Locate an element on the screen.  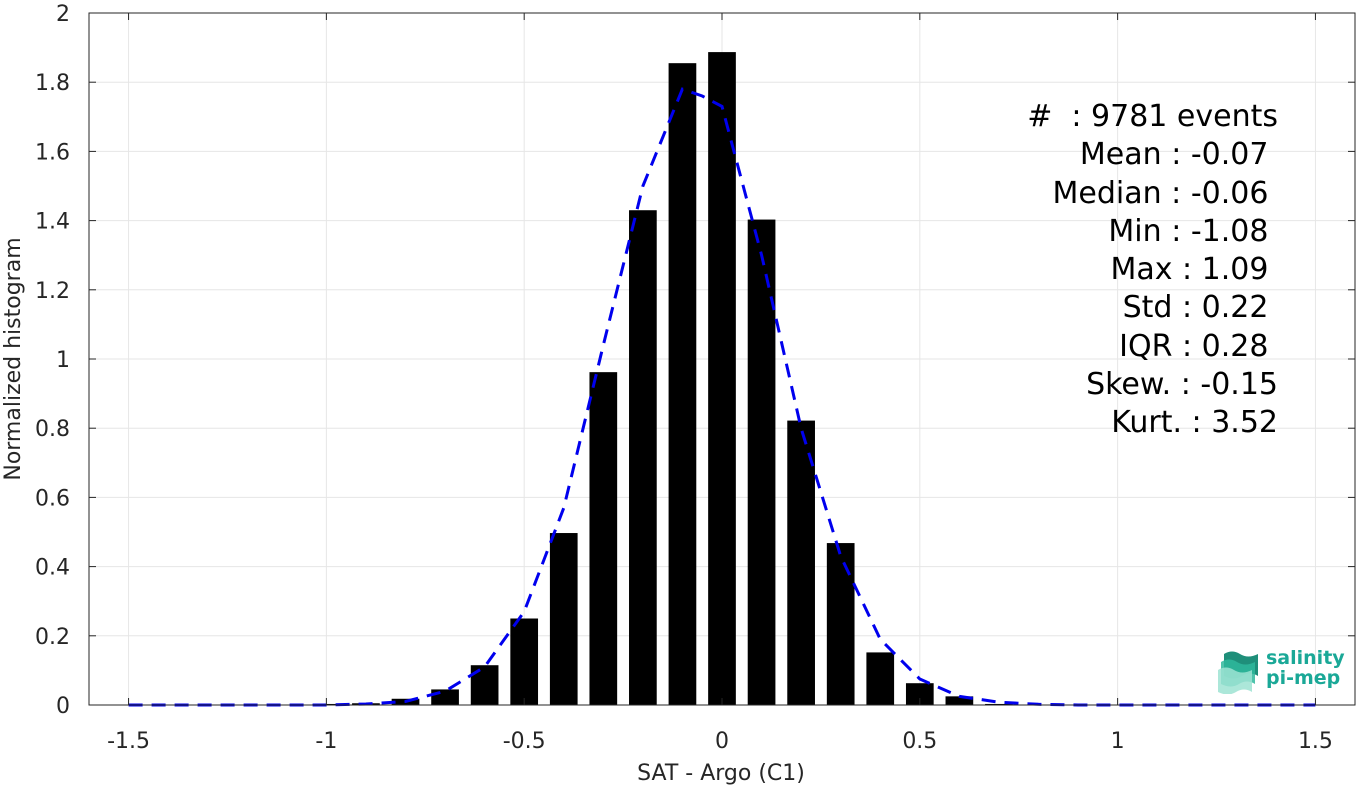
logo-text-salinity: salinity is located at coordinates (1305, 658).